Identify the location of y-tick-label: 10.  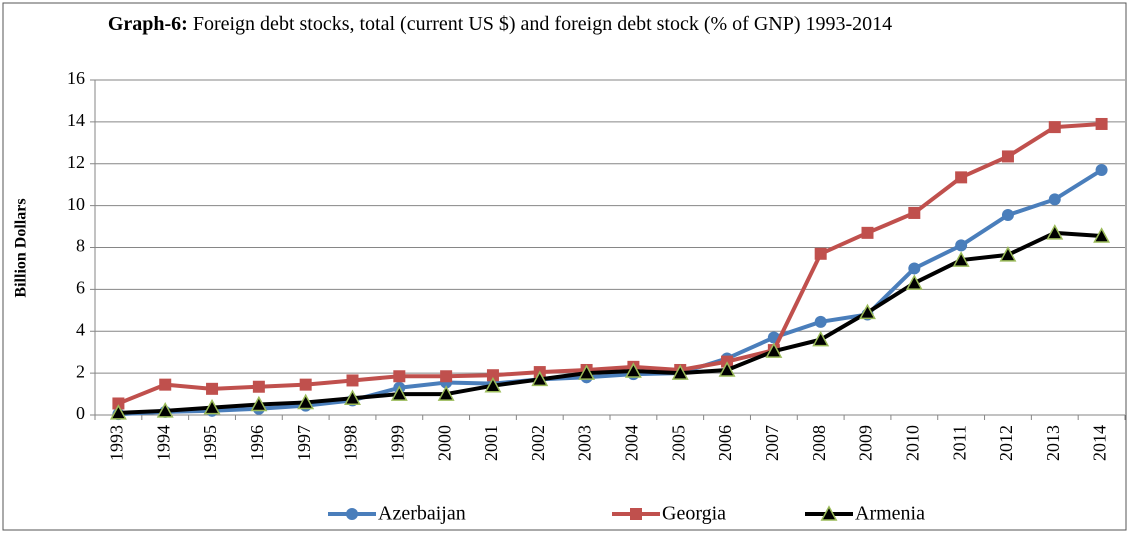
(76, 204).